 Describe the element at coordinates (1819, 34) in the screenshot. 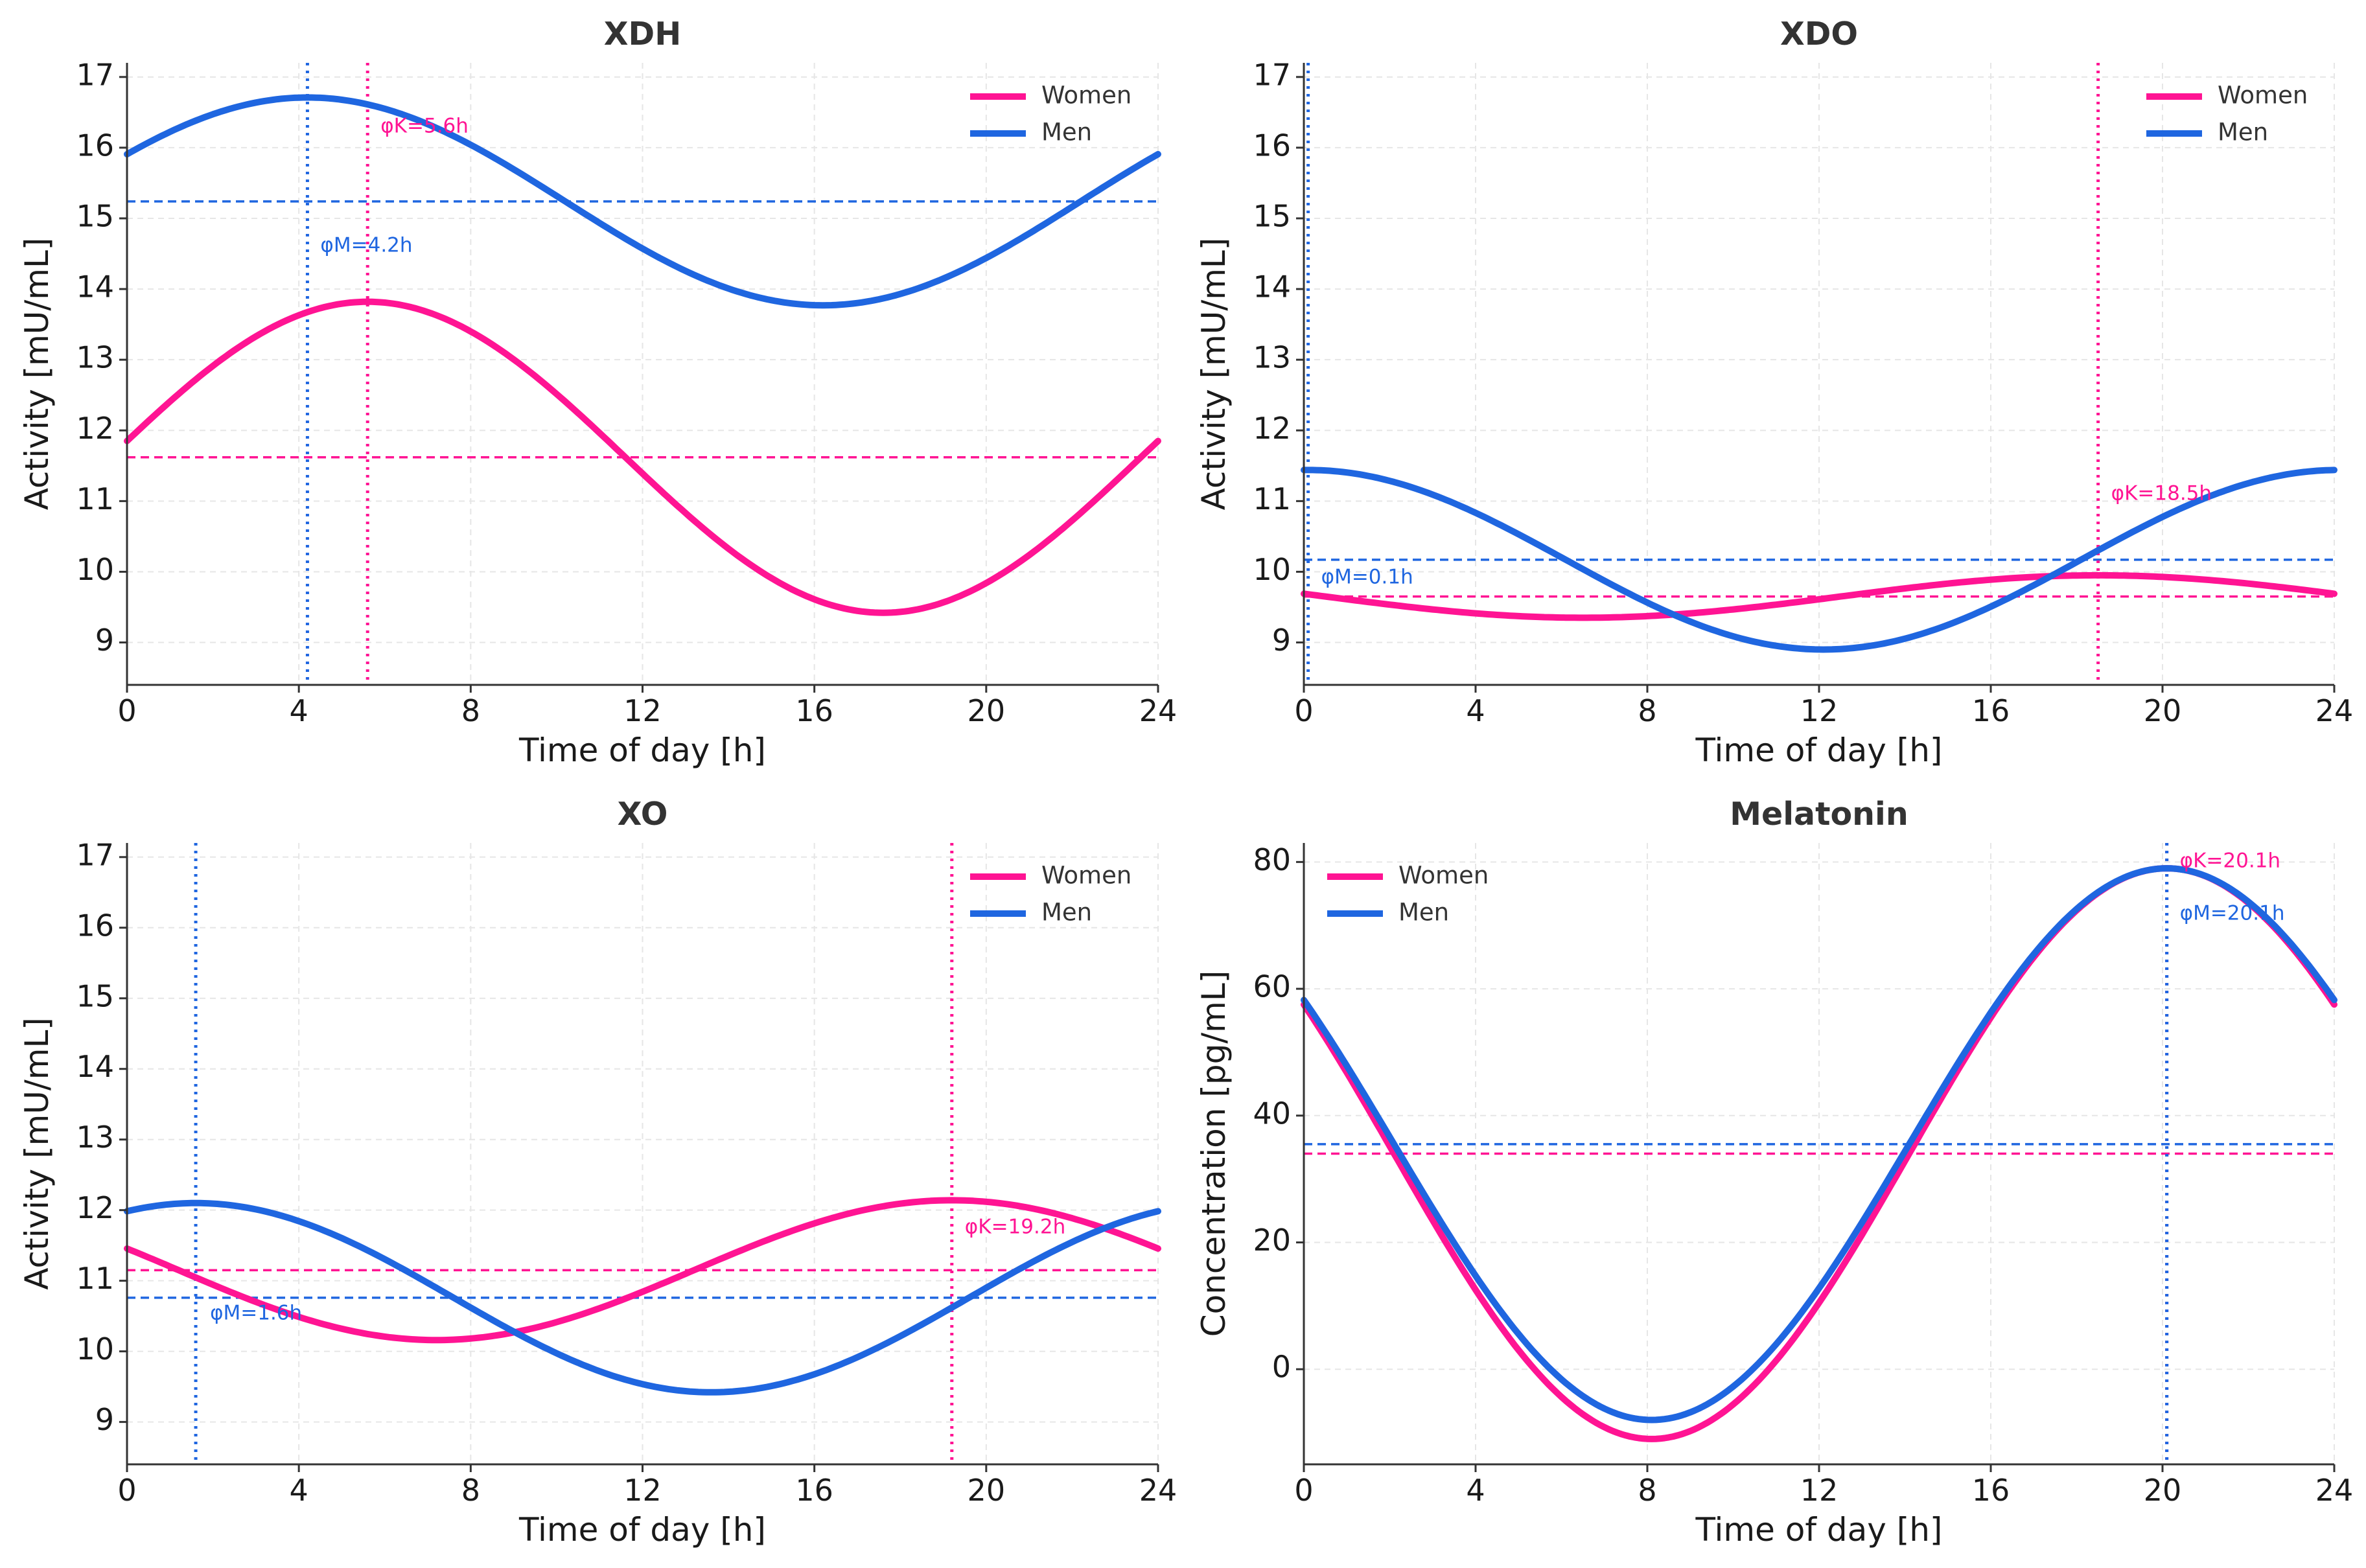

I see `chart-title: XDO` at that location.